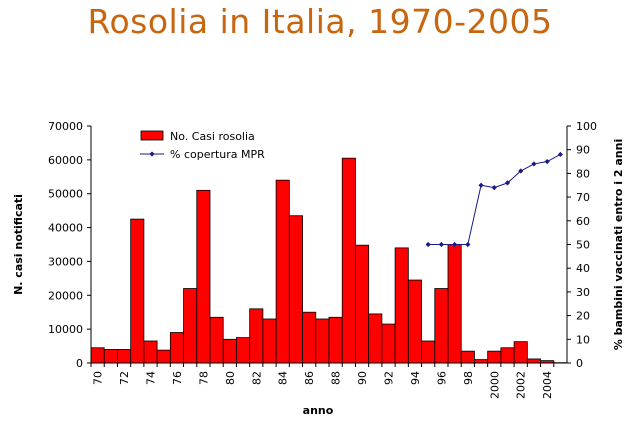 The height and width of the screenshot is (430, 640). I want to click on x-tick-label: 92, so click(389, 378).